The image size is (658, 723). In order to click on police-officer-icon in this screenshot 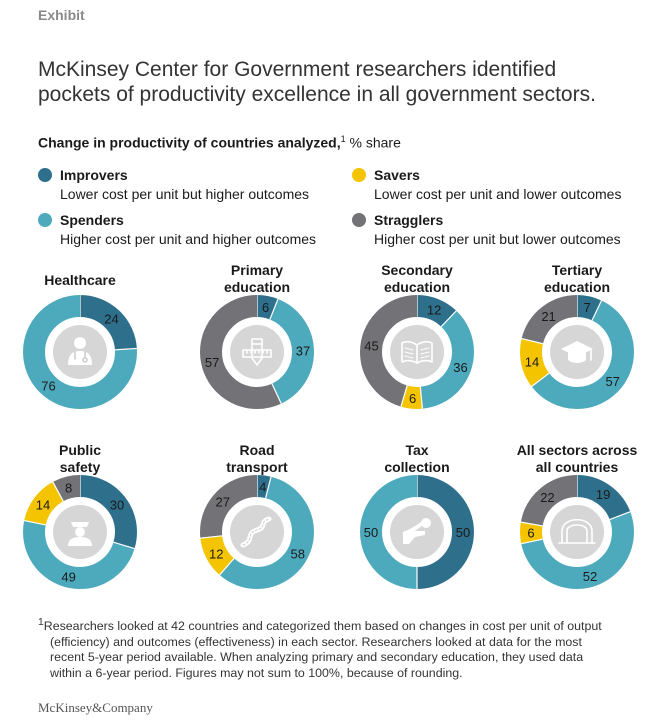, I will do `click(80, 534)`.